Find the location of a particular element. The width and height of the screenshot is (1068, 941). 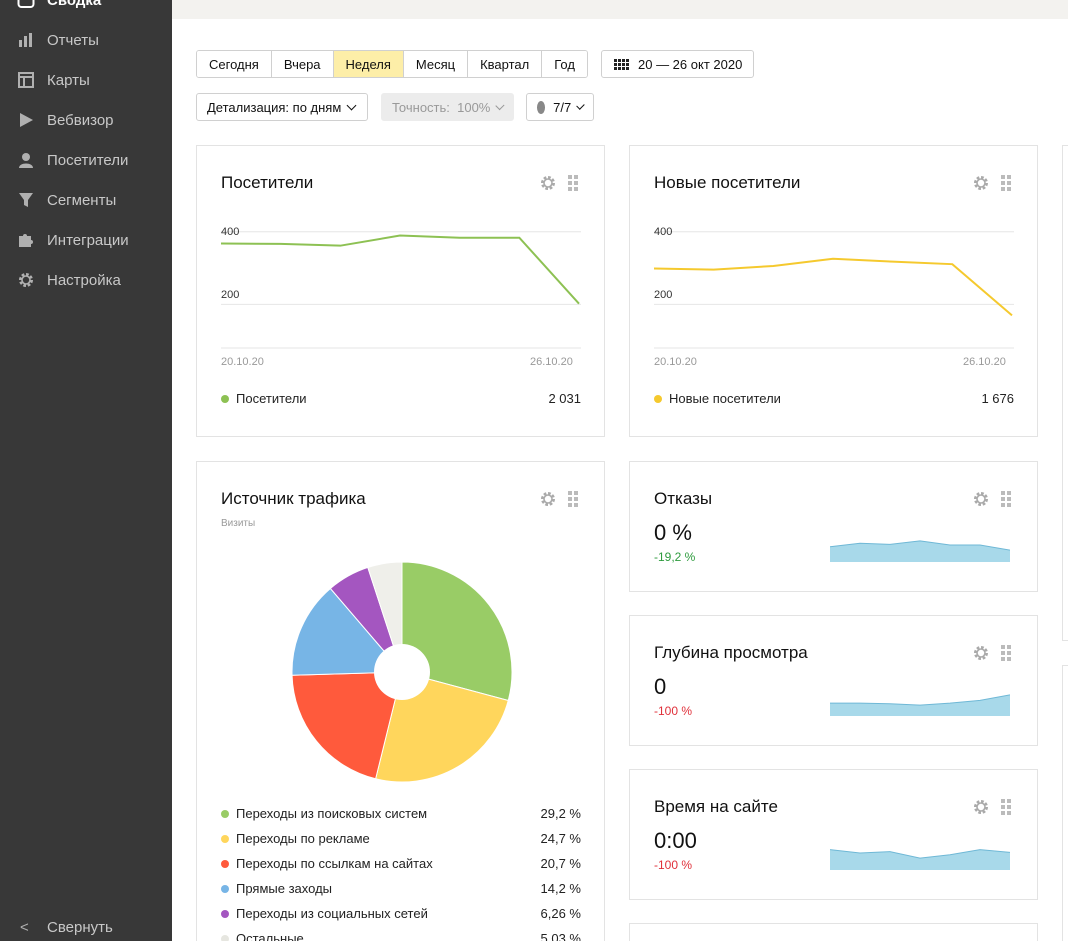

comment-bubble-icon is located at coordinates (541, 107).